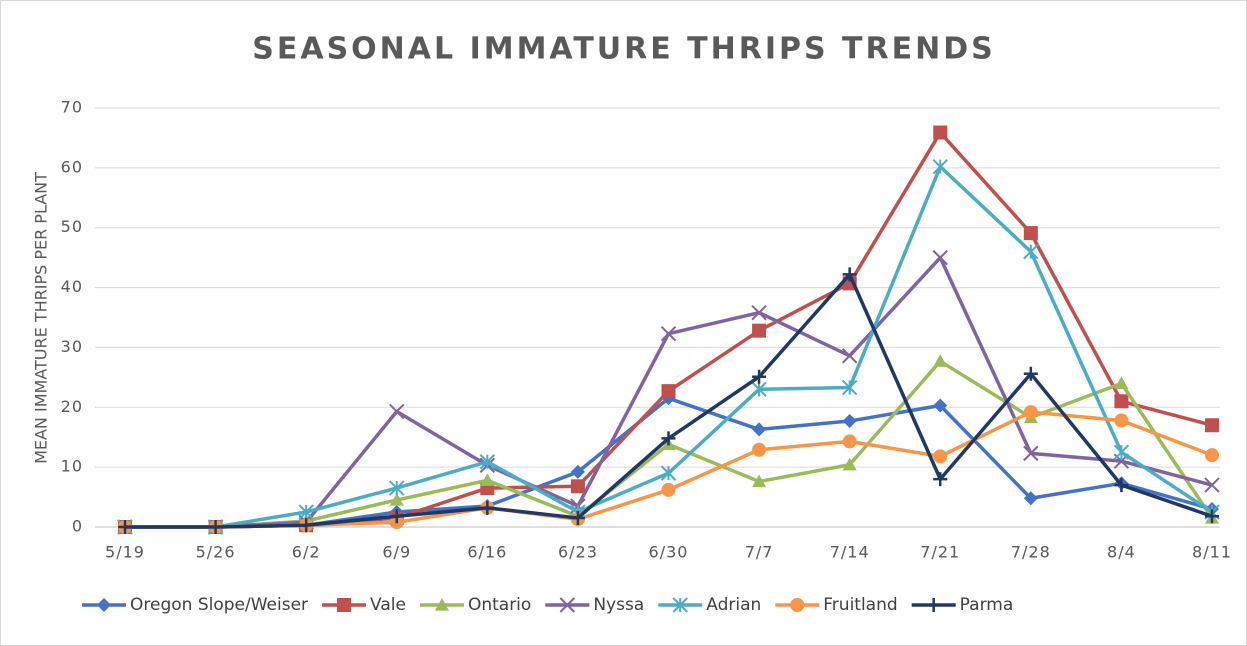 Image resolution: width=1247 pixels, height=646 pixels. What do you see at coordinates (759, 552) in the screenshot?
I see `x-tick-label: 7/7` at bounding box center [759, 552].